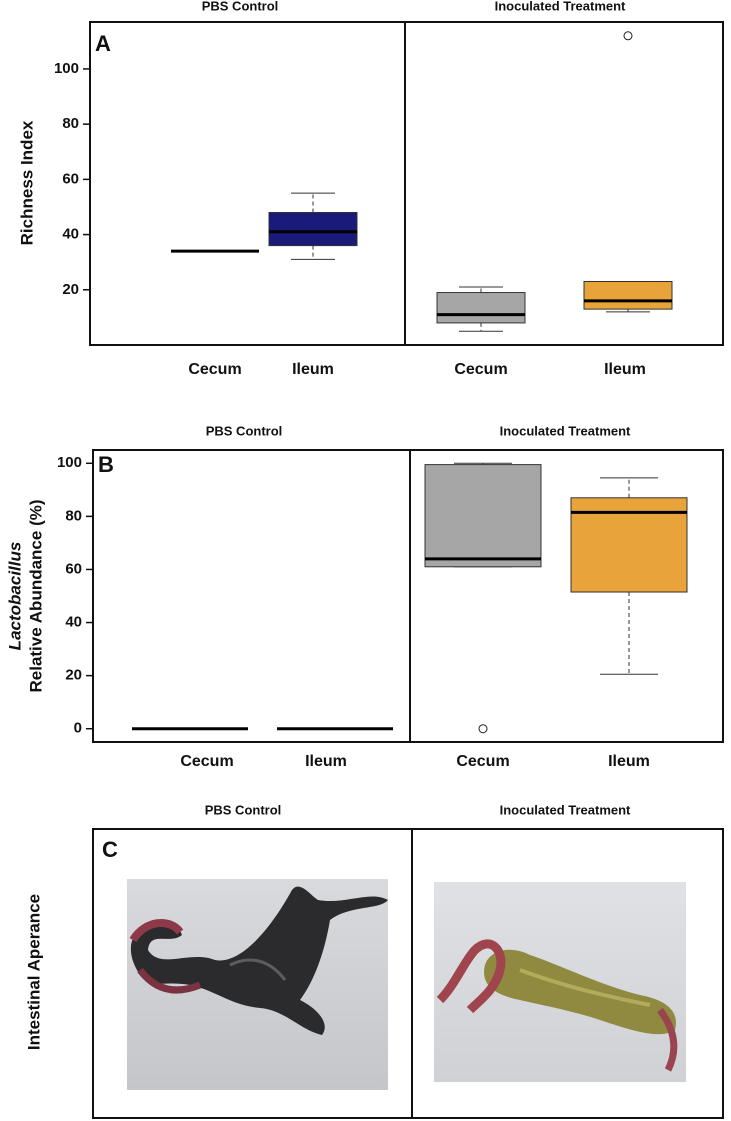 Image resolution: width=731 pixels, height=1121 pixels. Describe the element at coordinates (560, 982) in the screenshot. I see `photo-inoculated` at that location.